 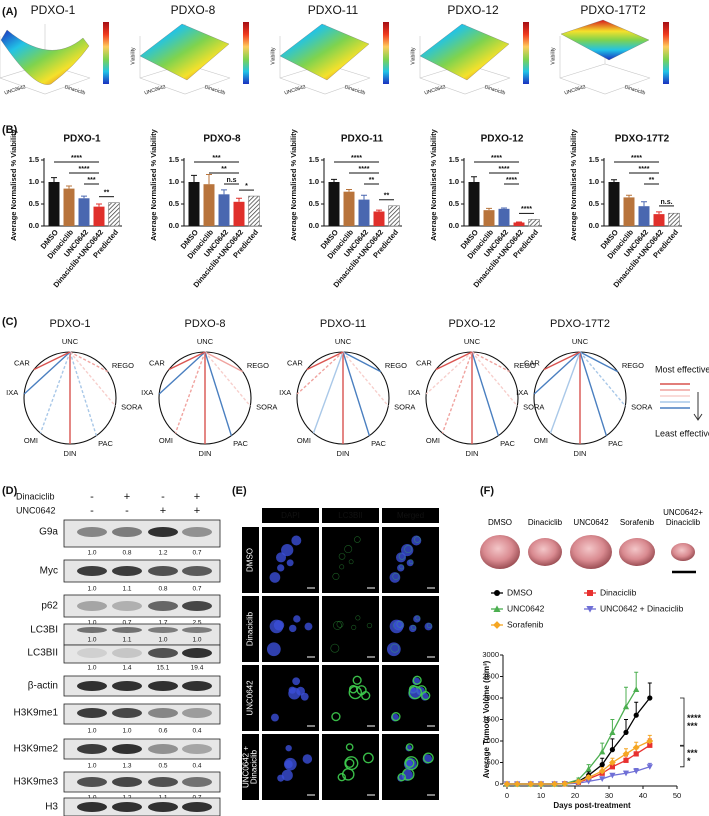 I want to click on treatment-sign: -, so click(x=127, y=511).